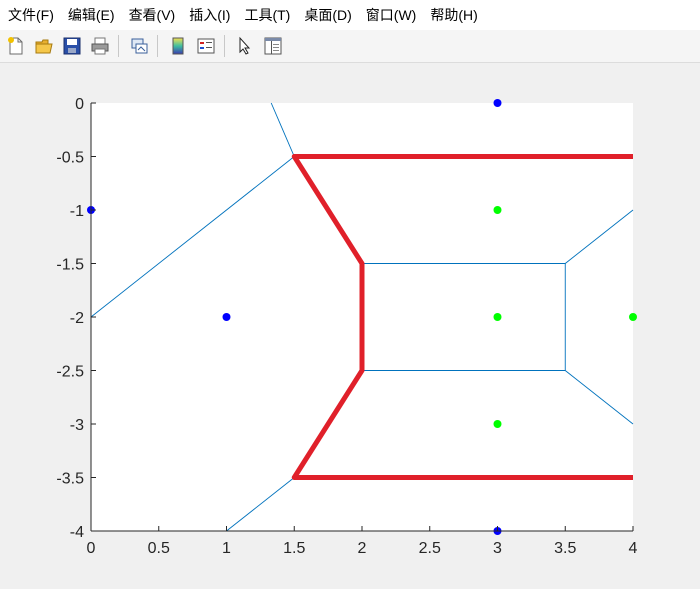  Describe the element at coordinates (454, 15) in the screenshot. I see `menu-help: 帮助(H)` at that location.